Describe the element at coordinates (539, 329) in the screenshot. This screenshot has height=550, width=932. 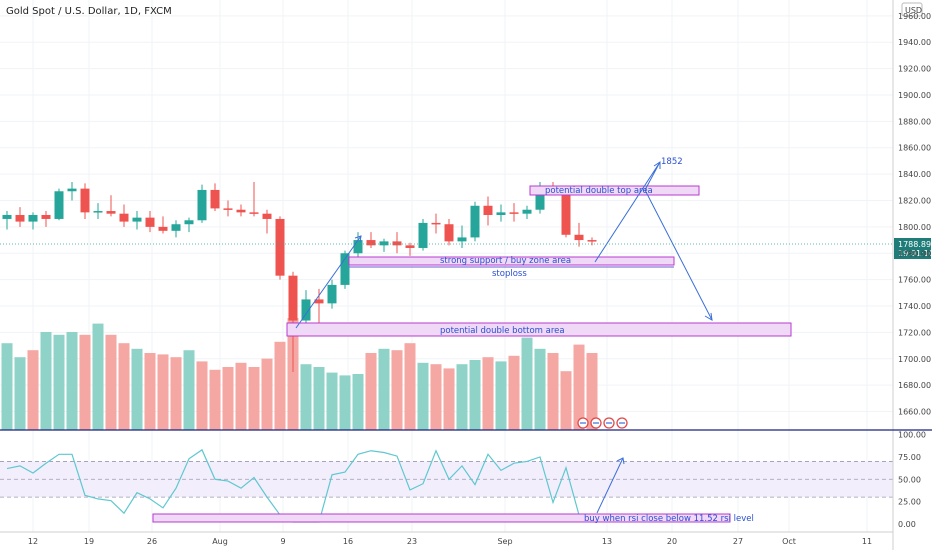
I see `double-bottom-zone` at that location.